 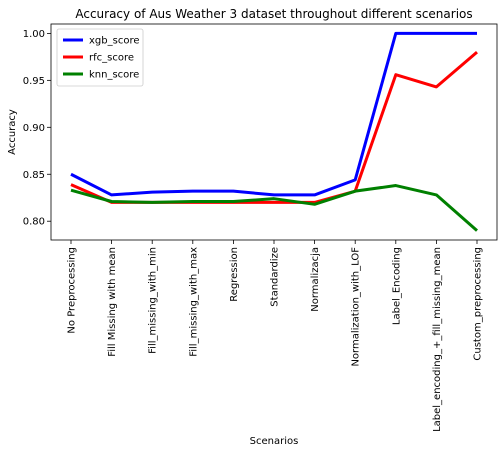 What do you see at coordinates (274, 208) in the screenshot?
I see `series-line-knn_score` at bounding box center [274, 208].